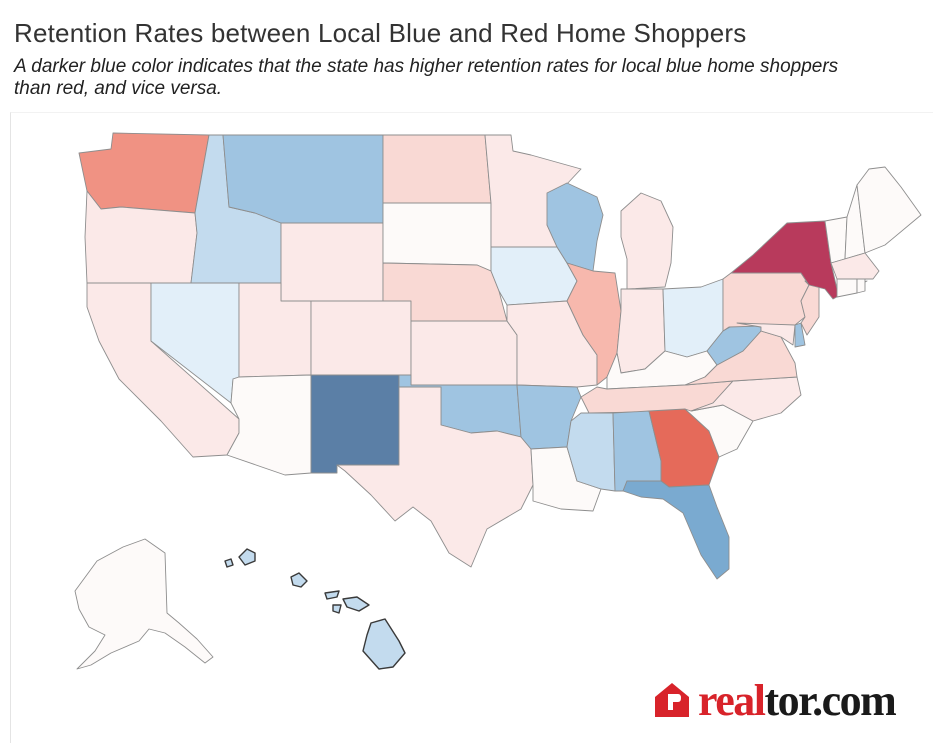 This screenshot has width=936, height=748. I want to click on state-MA, so click(855, 266).